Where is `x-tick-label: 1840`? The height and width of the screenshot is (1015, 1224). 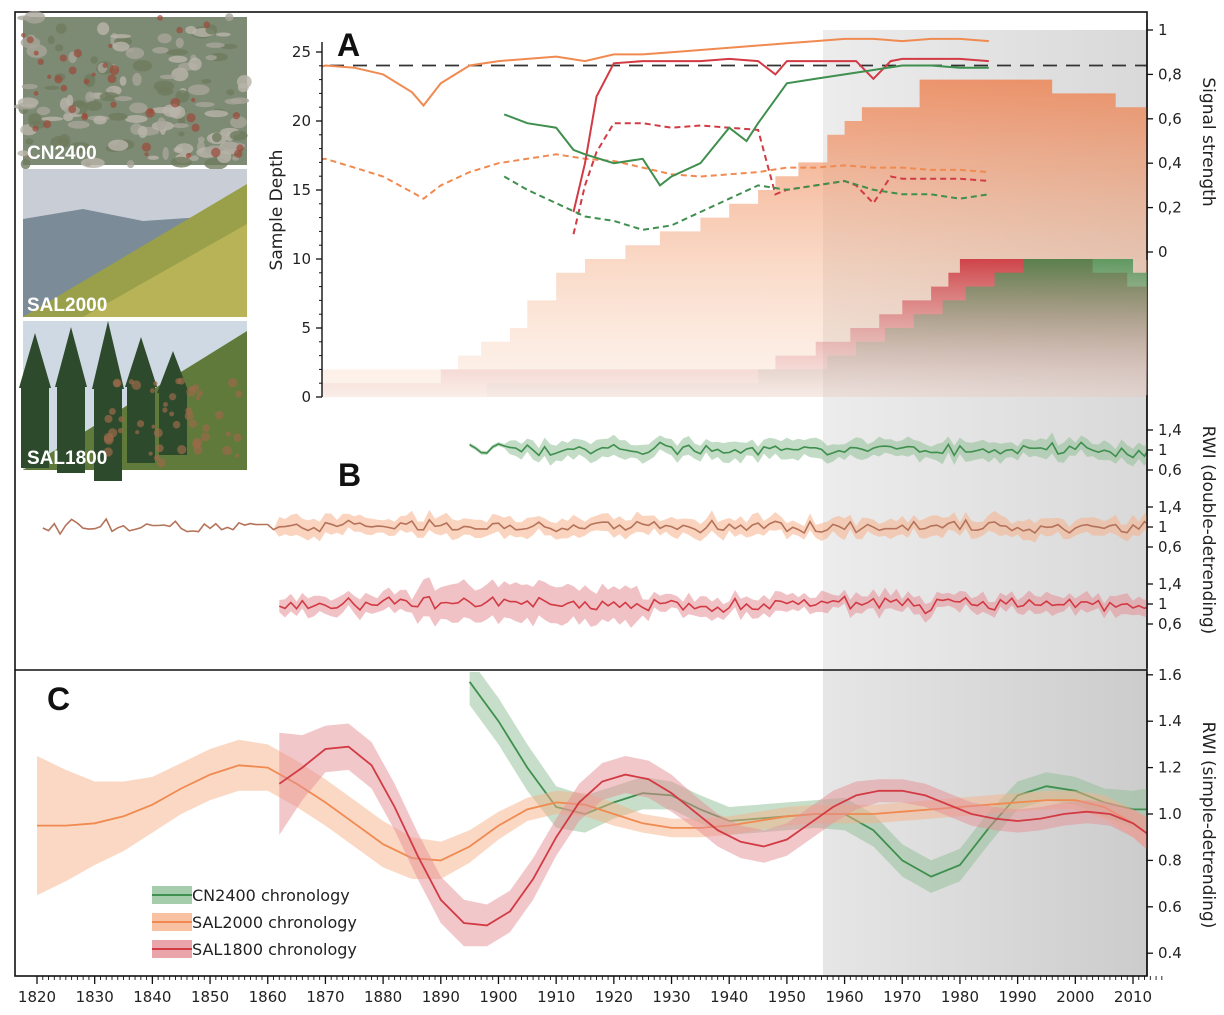
x-tick-label: 1840 is located at coordinates (152, 997).